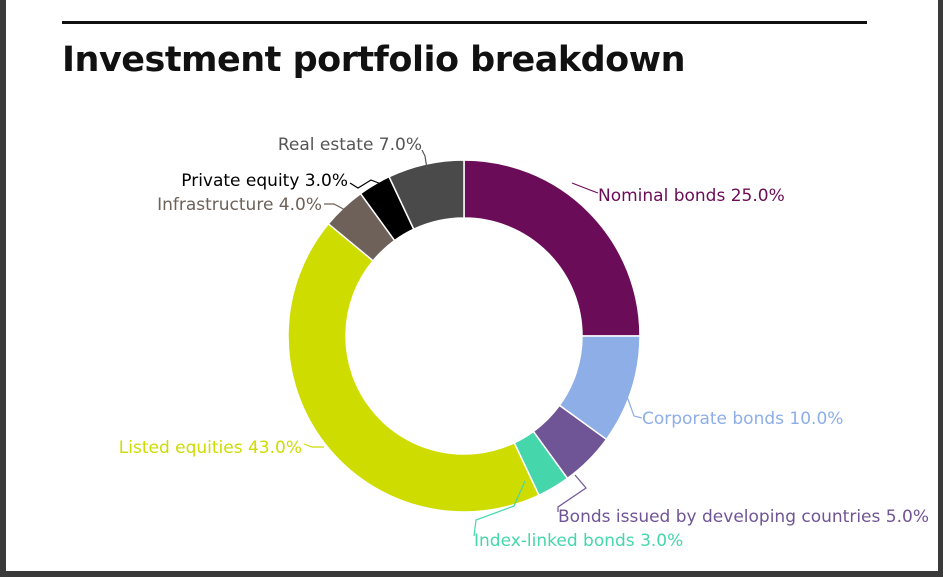 This screenshot has width=943, height=577. I want to click on leader-line-listed-equities, so click(313, 445).